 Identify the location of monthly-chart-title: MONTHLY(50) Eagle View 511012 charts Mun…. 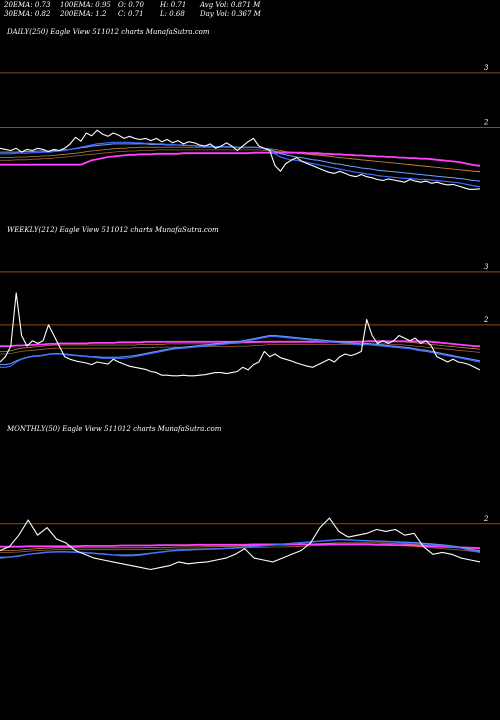
(114, 429).